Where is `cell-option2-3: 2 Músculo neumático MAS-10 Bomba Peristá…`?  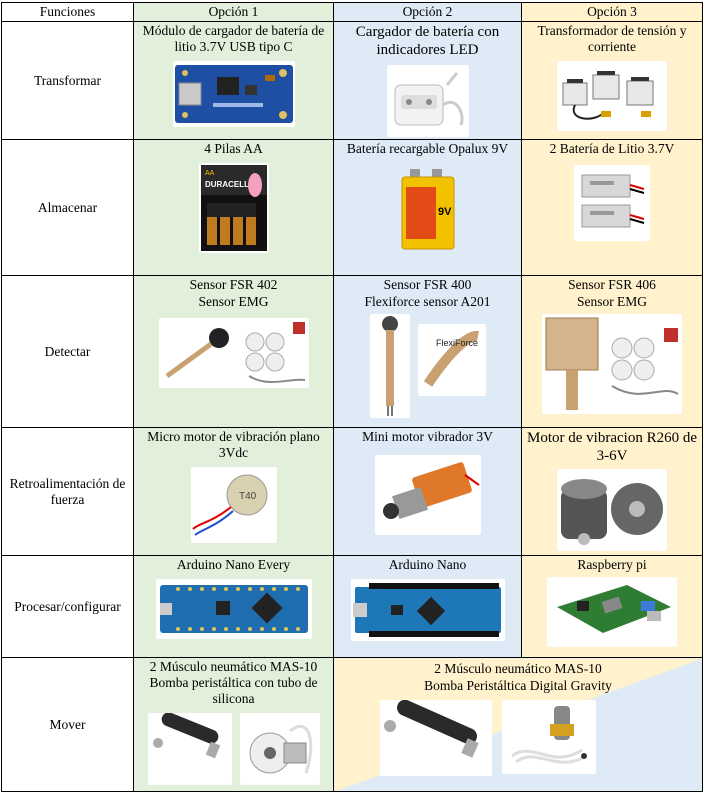
cell-option2-3: 2 Músculo neumático MAS-10 Bomba Peristá… is located at coordinates (518, 724).